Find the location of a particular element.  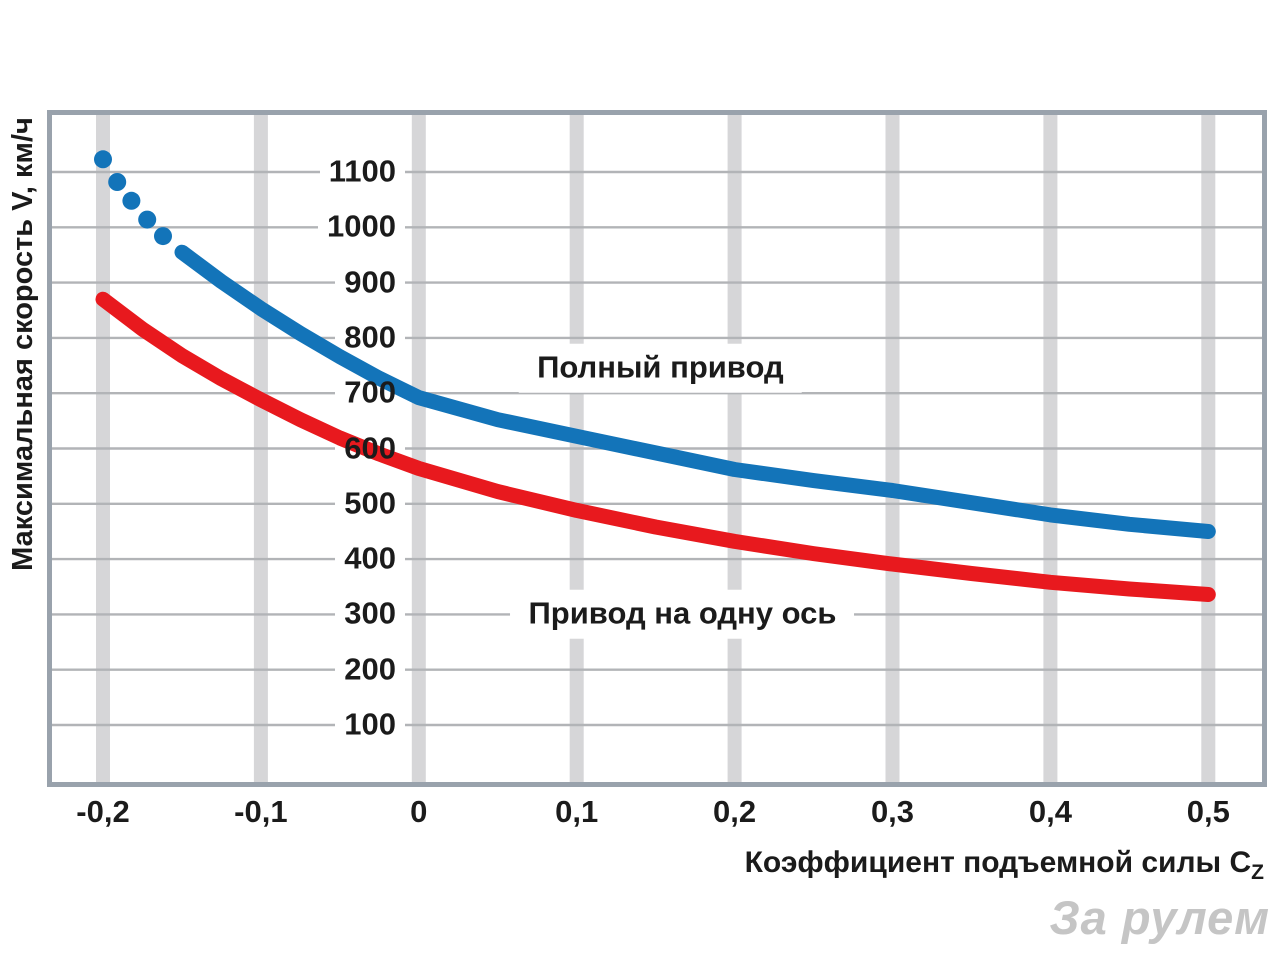

y-tick-label: 900 is located at coordinates (370, 282).